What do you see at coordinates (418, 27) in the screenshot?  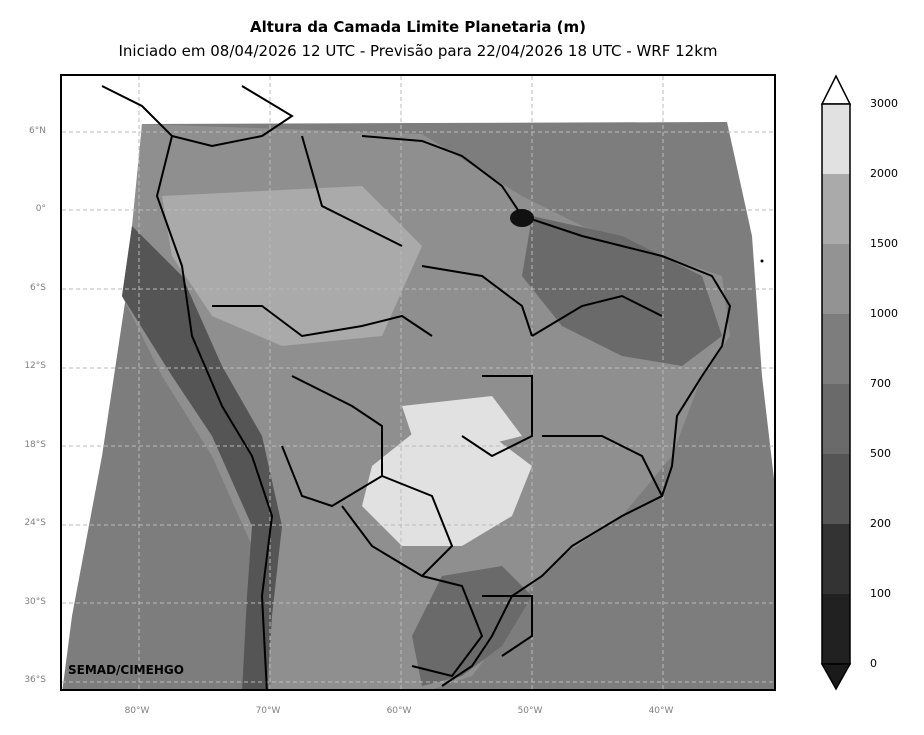 I see `map-title: Altura da Camada Limite Planetaria (m)` at bounding box center [418, 27].